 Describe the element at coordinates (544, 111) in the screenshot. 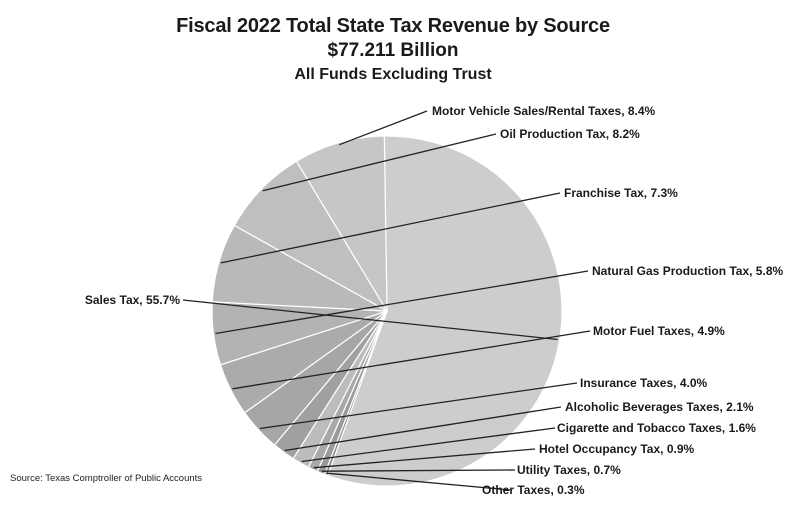

I see `slice-label: Motor Vehicle Sales/Rental Taxes, 8.4%` at that location.